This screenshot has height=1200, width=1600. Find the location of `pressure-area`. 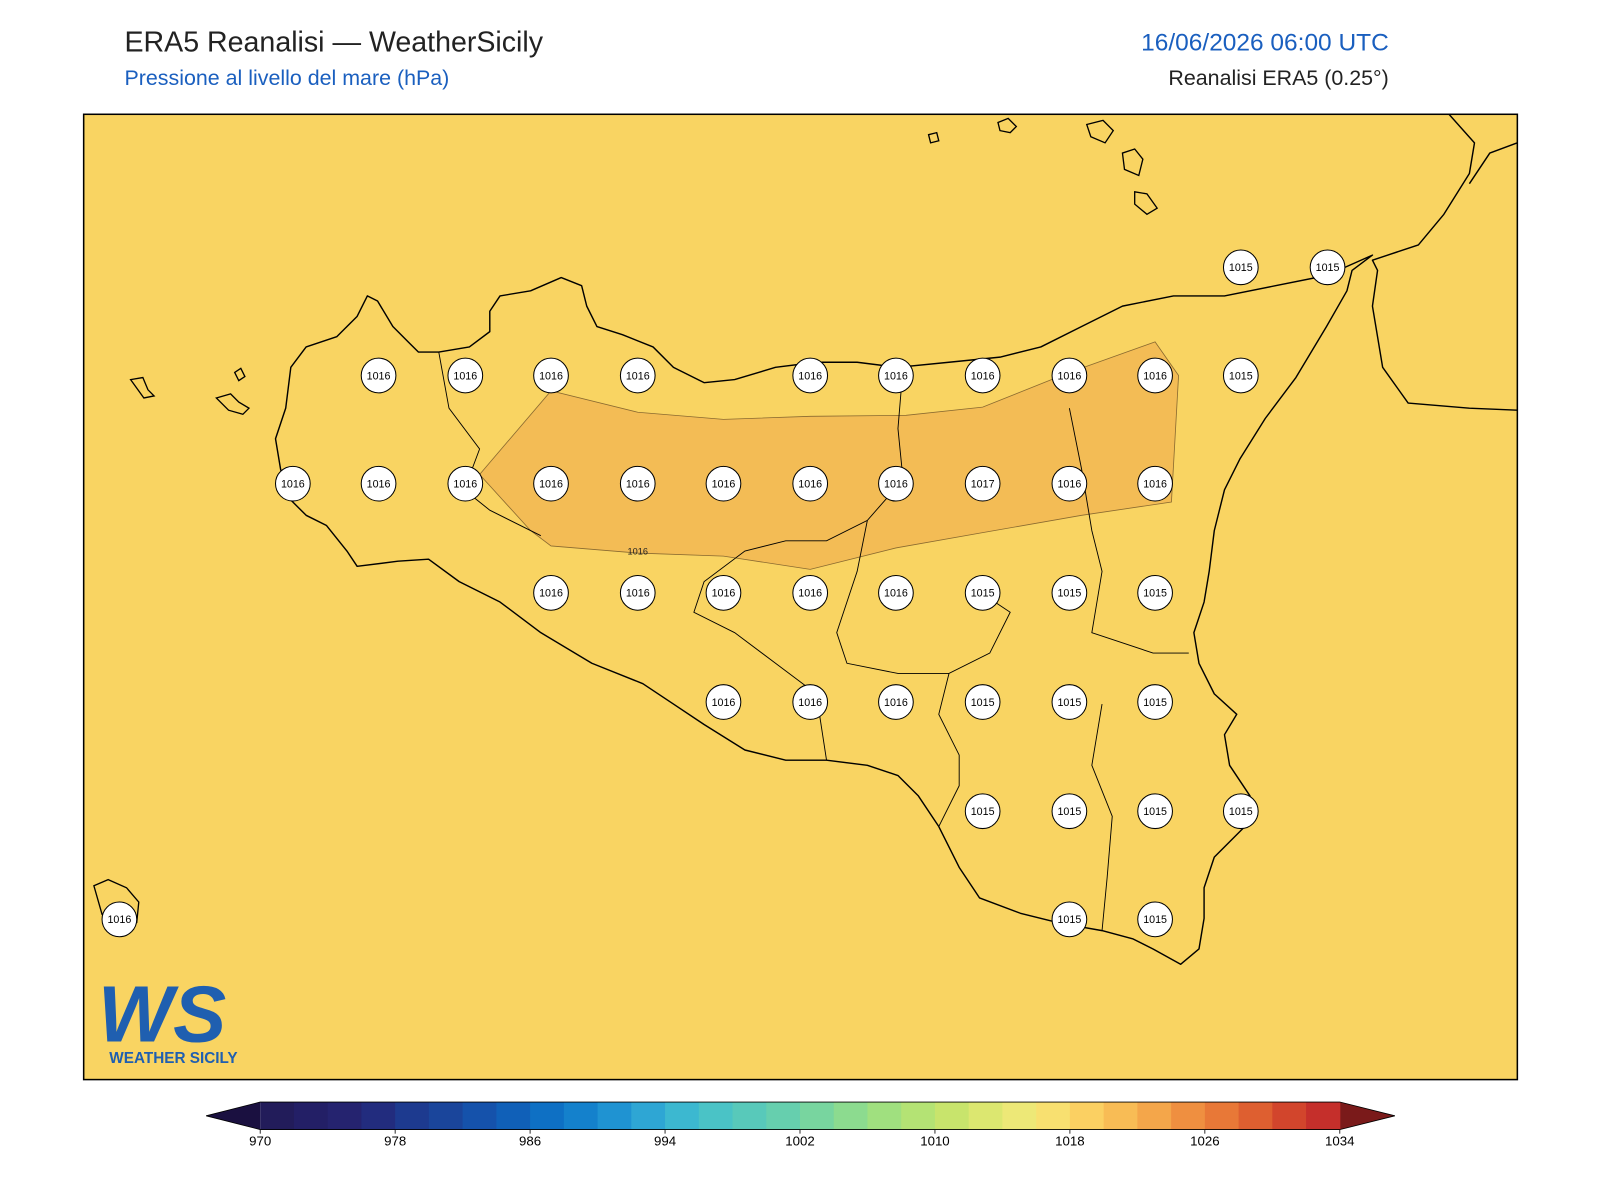

pressure-area is located at coordinates (829, 455).